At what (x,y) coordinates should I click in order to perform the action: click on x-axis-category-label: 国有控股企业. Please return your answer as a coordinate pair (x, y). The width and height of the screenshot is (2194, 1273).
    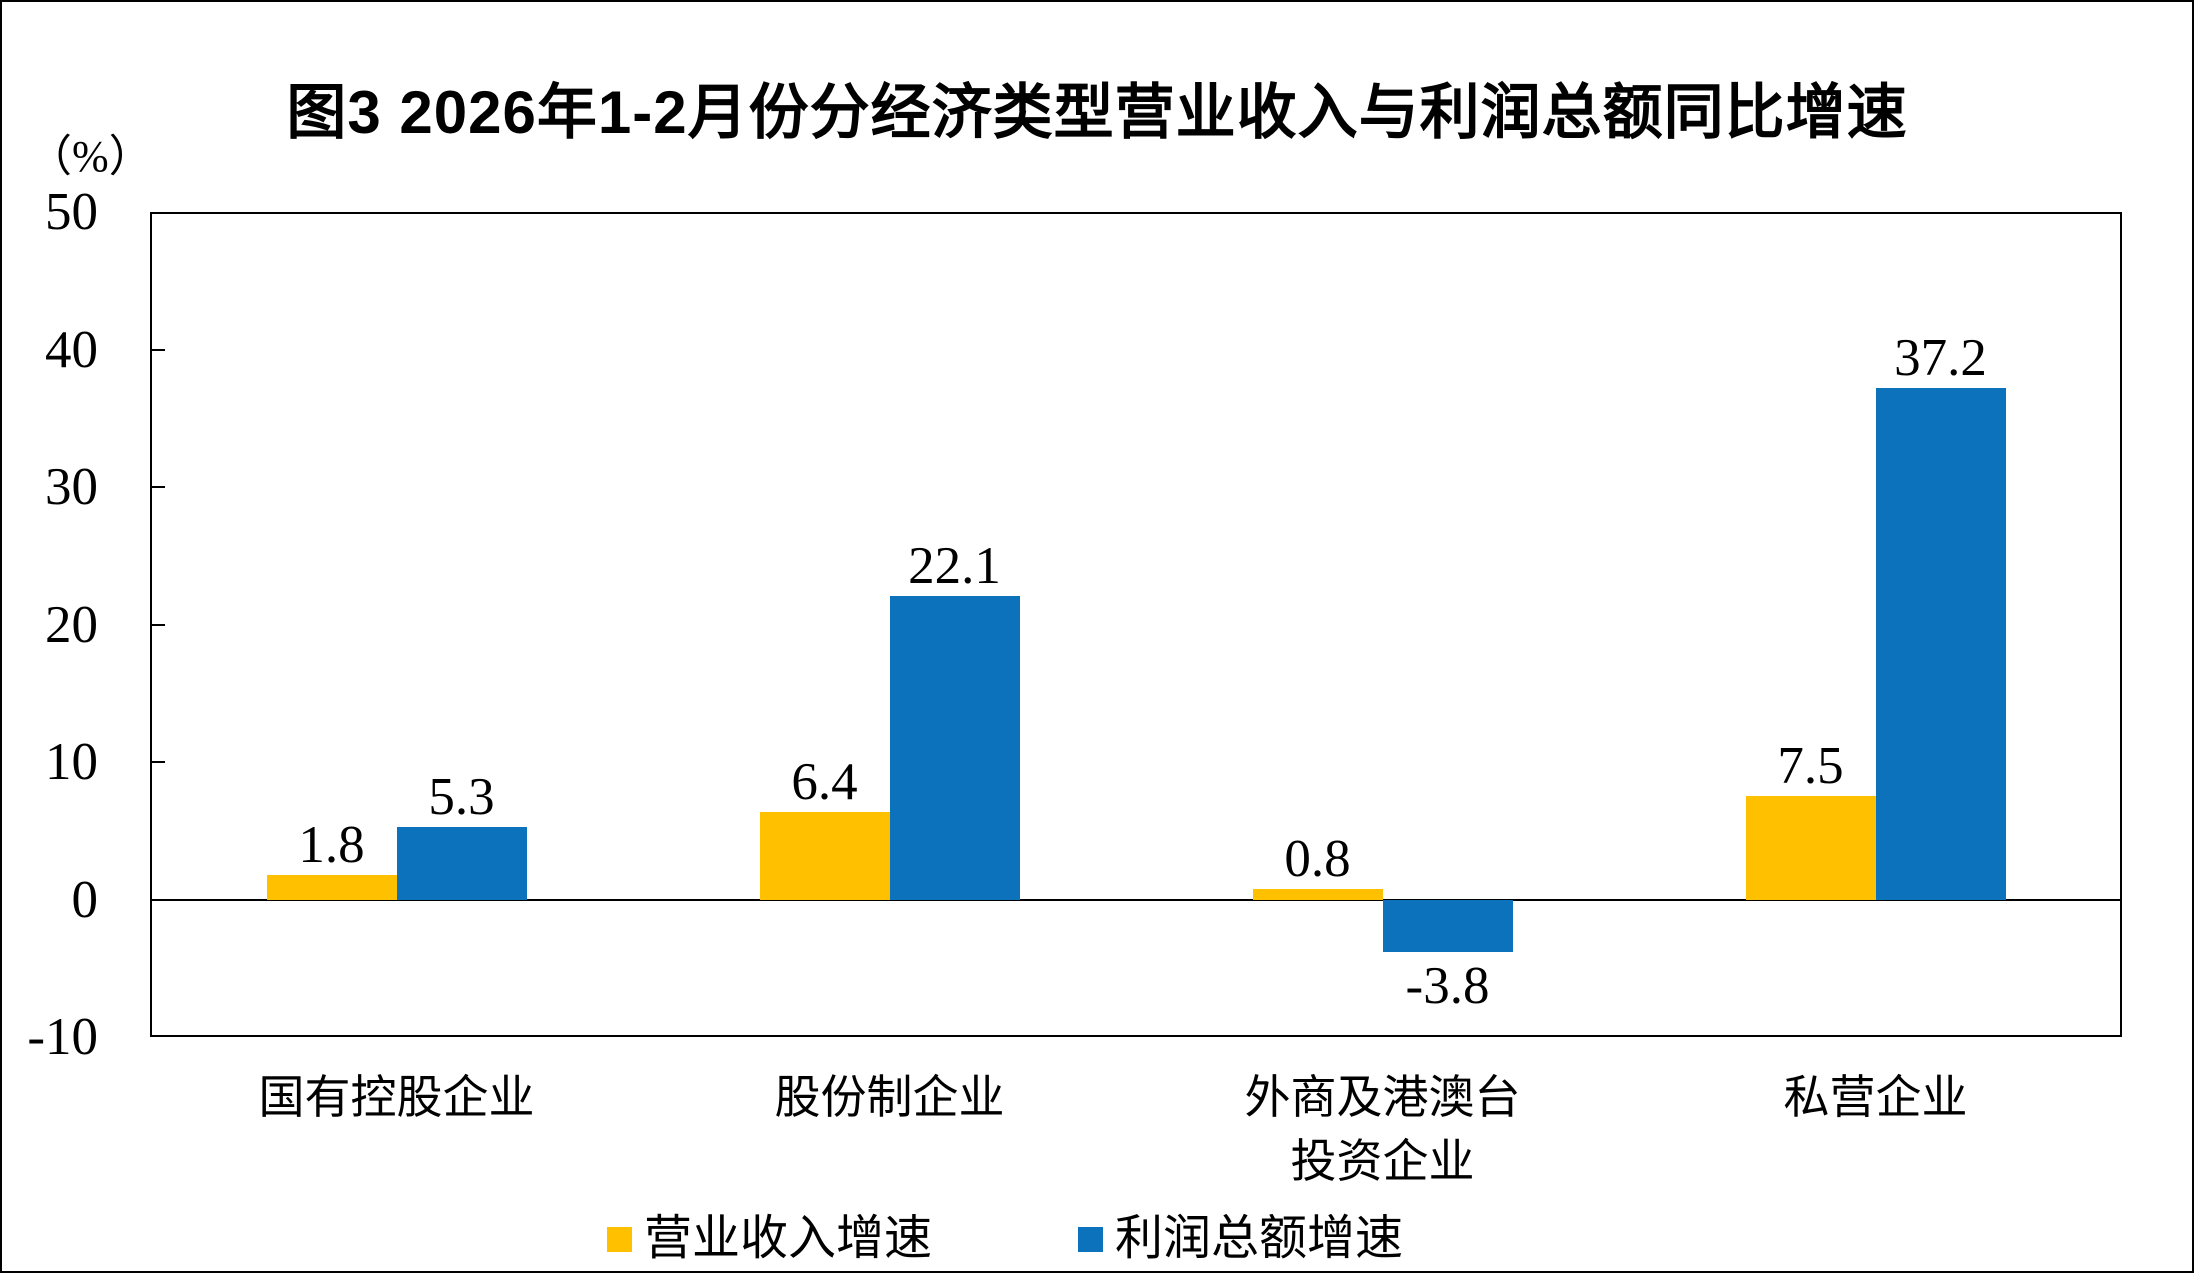
    Looking at the image, I should click on (396, 1097).